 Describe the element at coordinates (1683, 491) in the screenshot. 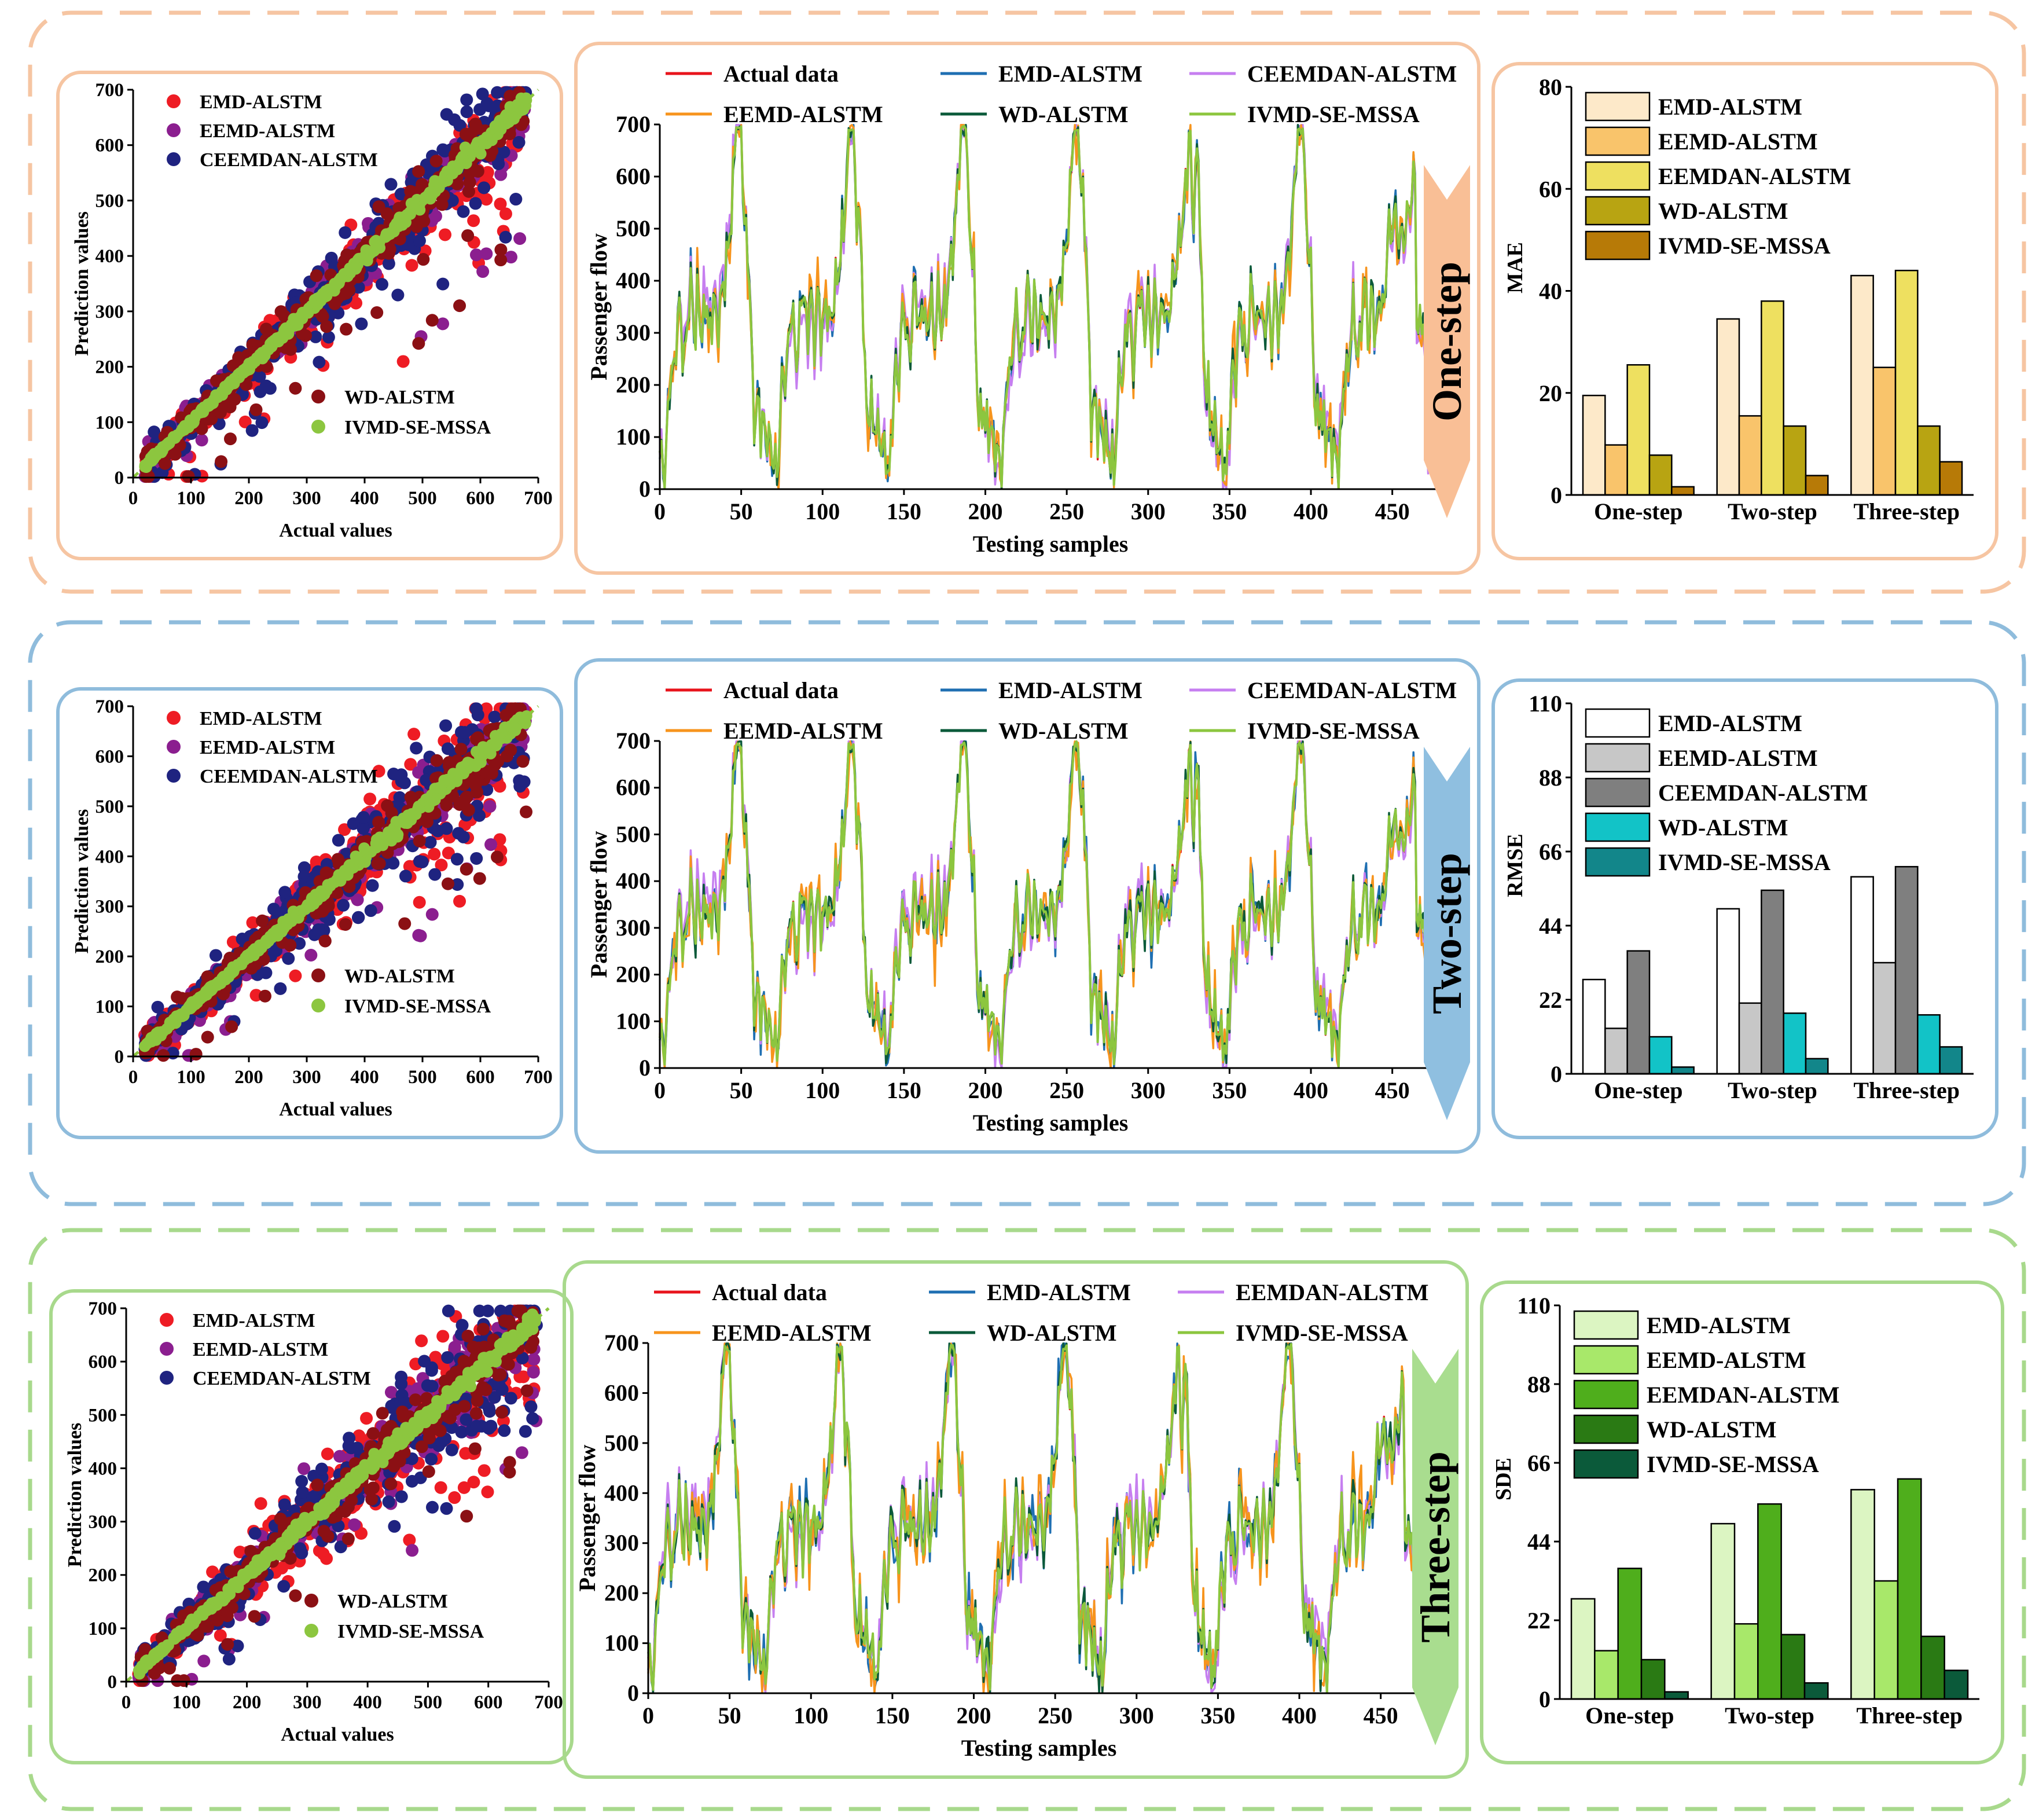

I see `bar-ivmd-se-mssa` at that location.